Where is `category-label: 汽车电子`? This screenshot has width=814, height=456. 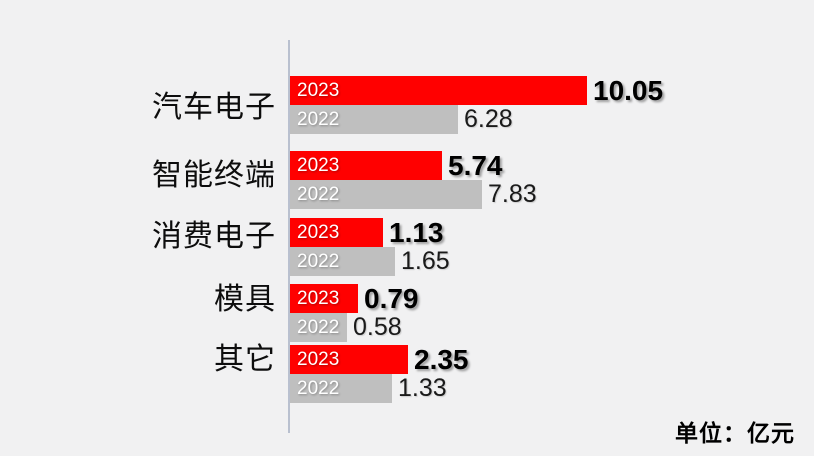
category-label: 汽车电子 is located at coordinates (214, 107).